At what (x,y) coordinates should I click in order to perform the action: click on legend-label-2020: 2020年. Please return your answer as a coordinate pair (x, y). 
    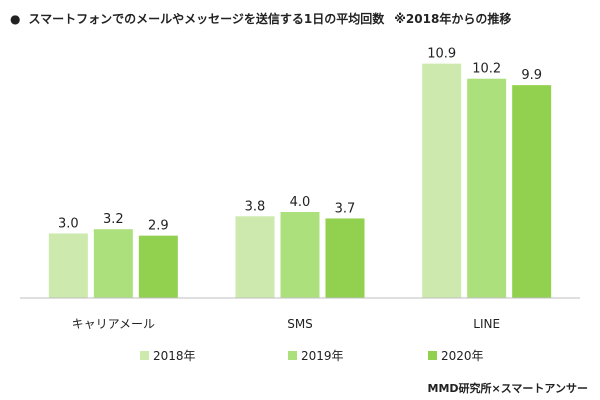
    Looking at the image, I should click on (462, 356).